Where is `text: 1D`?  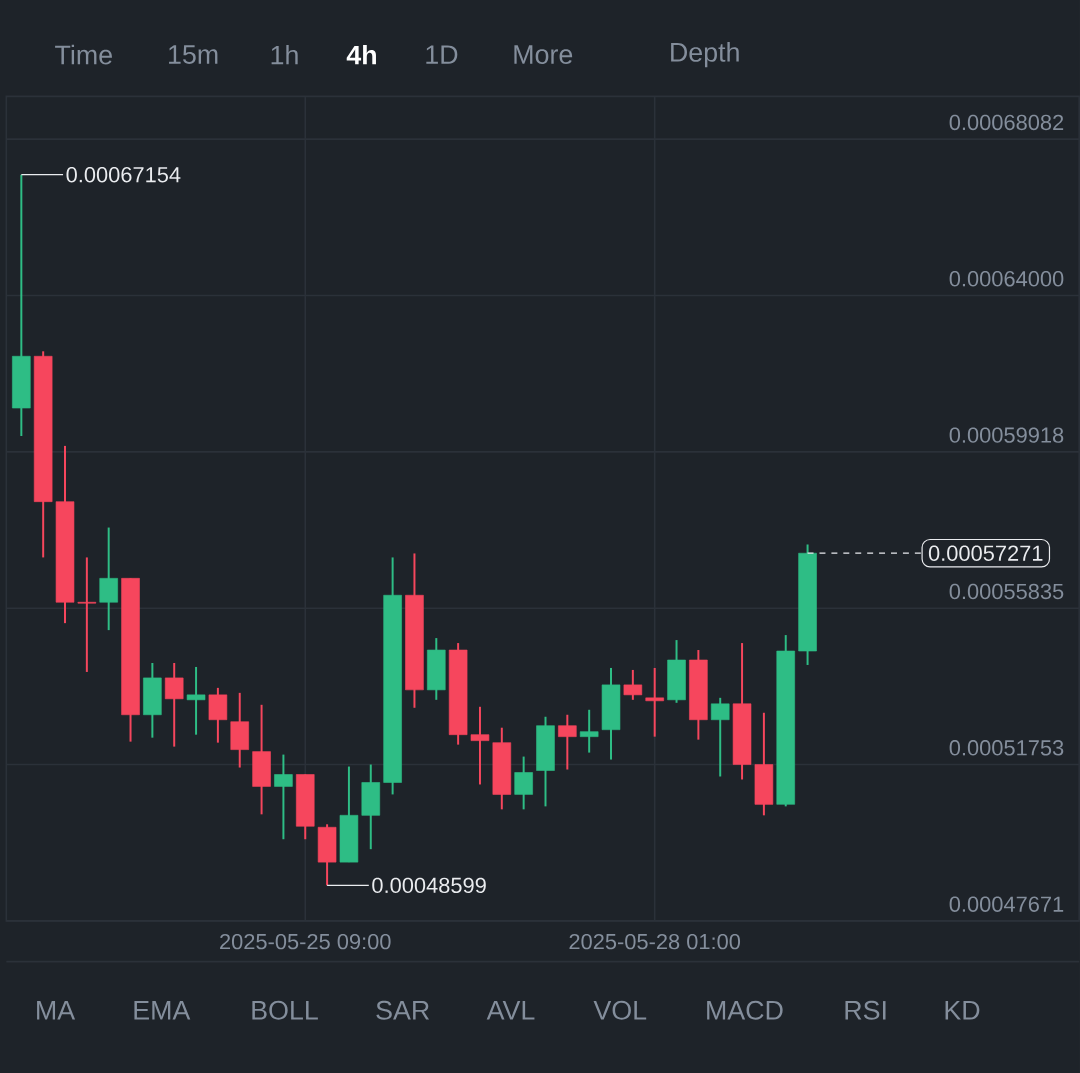 text: 1D is located at coordinates (442, 54).